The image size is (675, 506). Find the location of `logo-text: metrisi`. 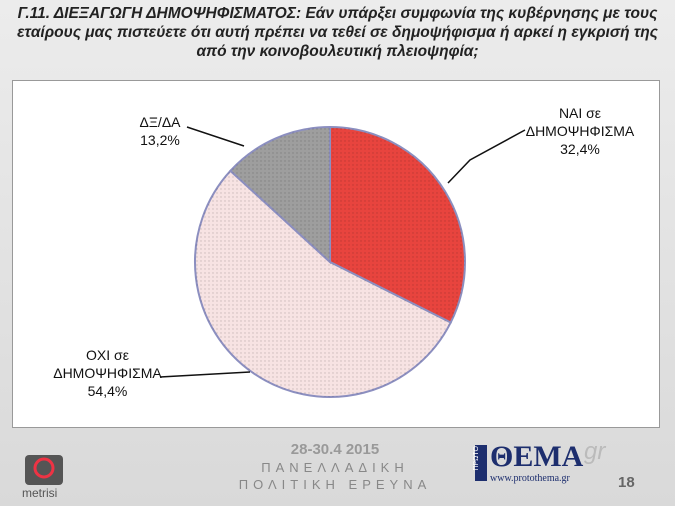

logo-text: metrisi is located at coordinates (40, 493).